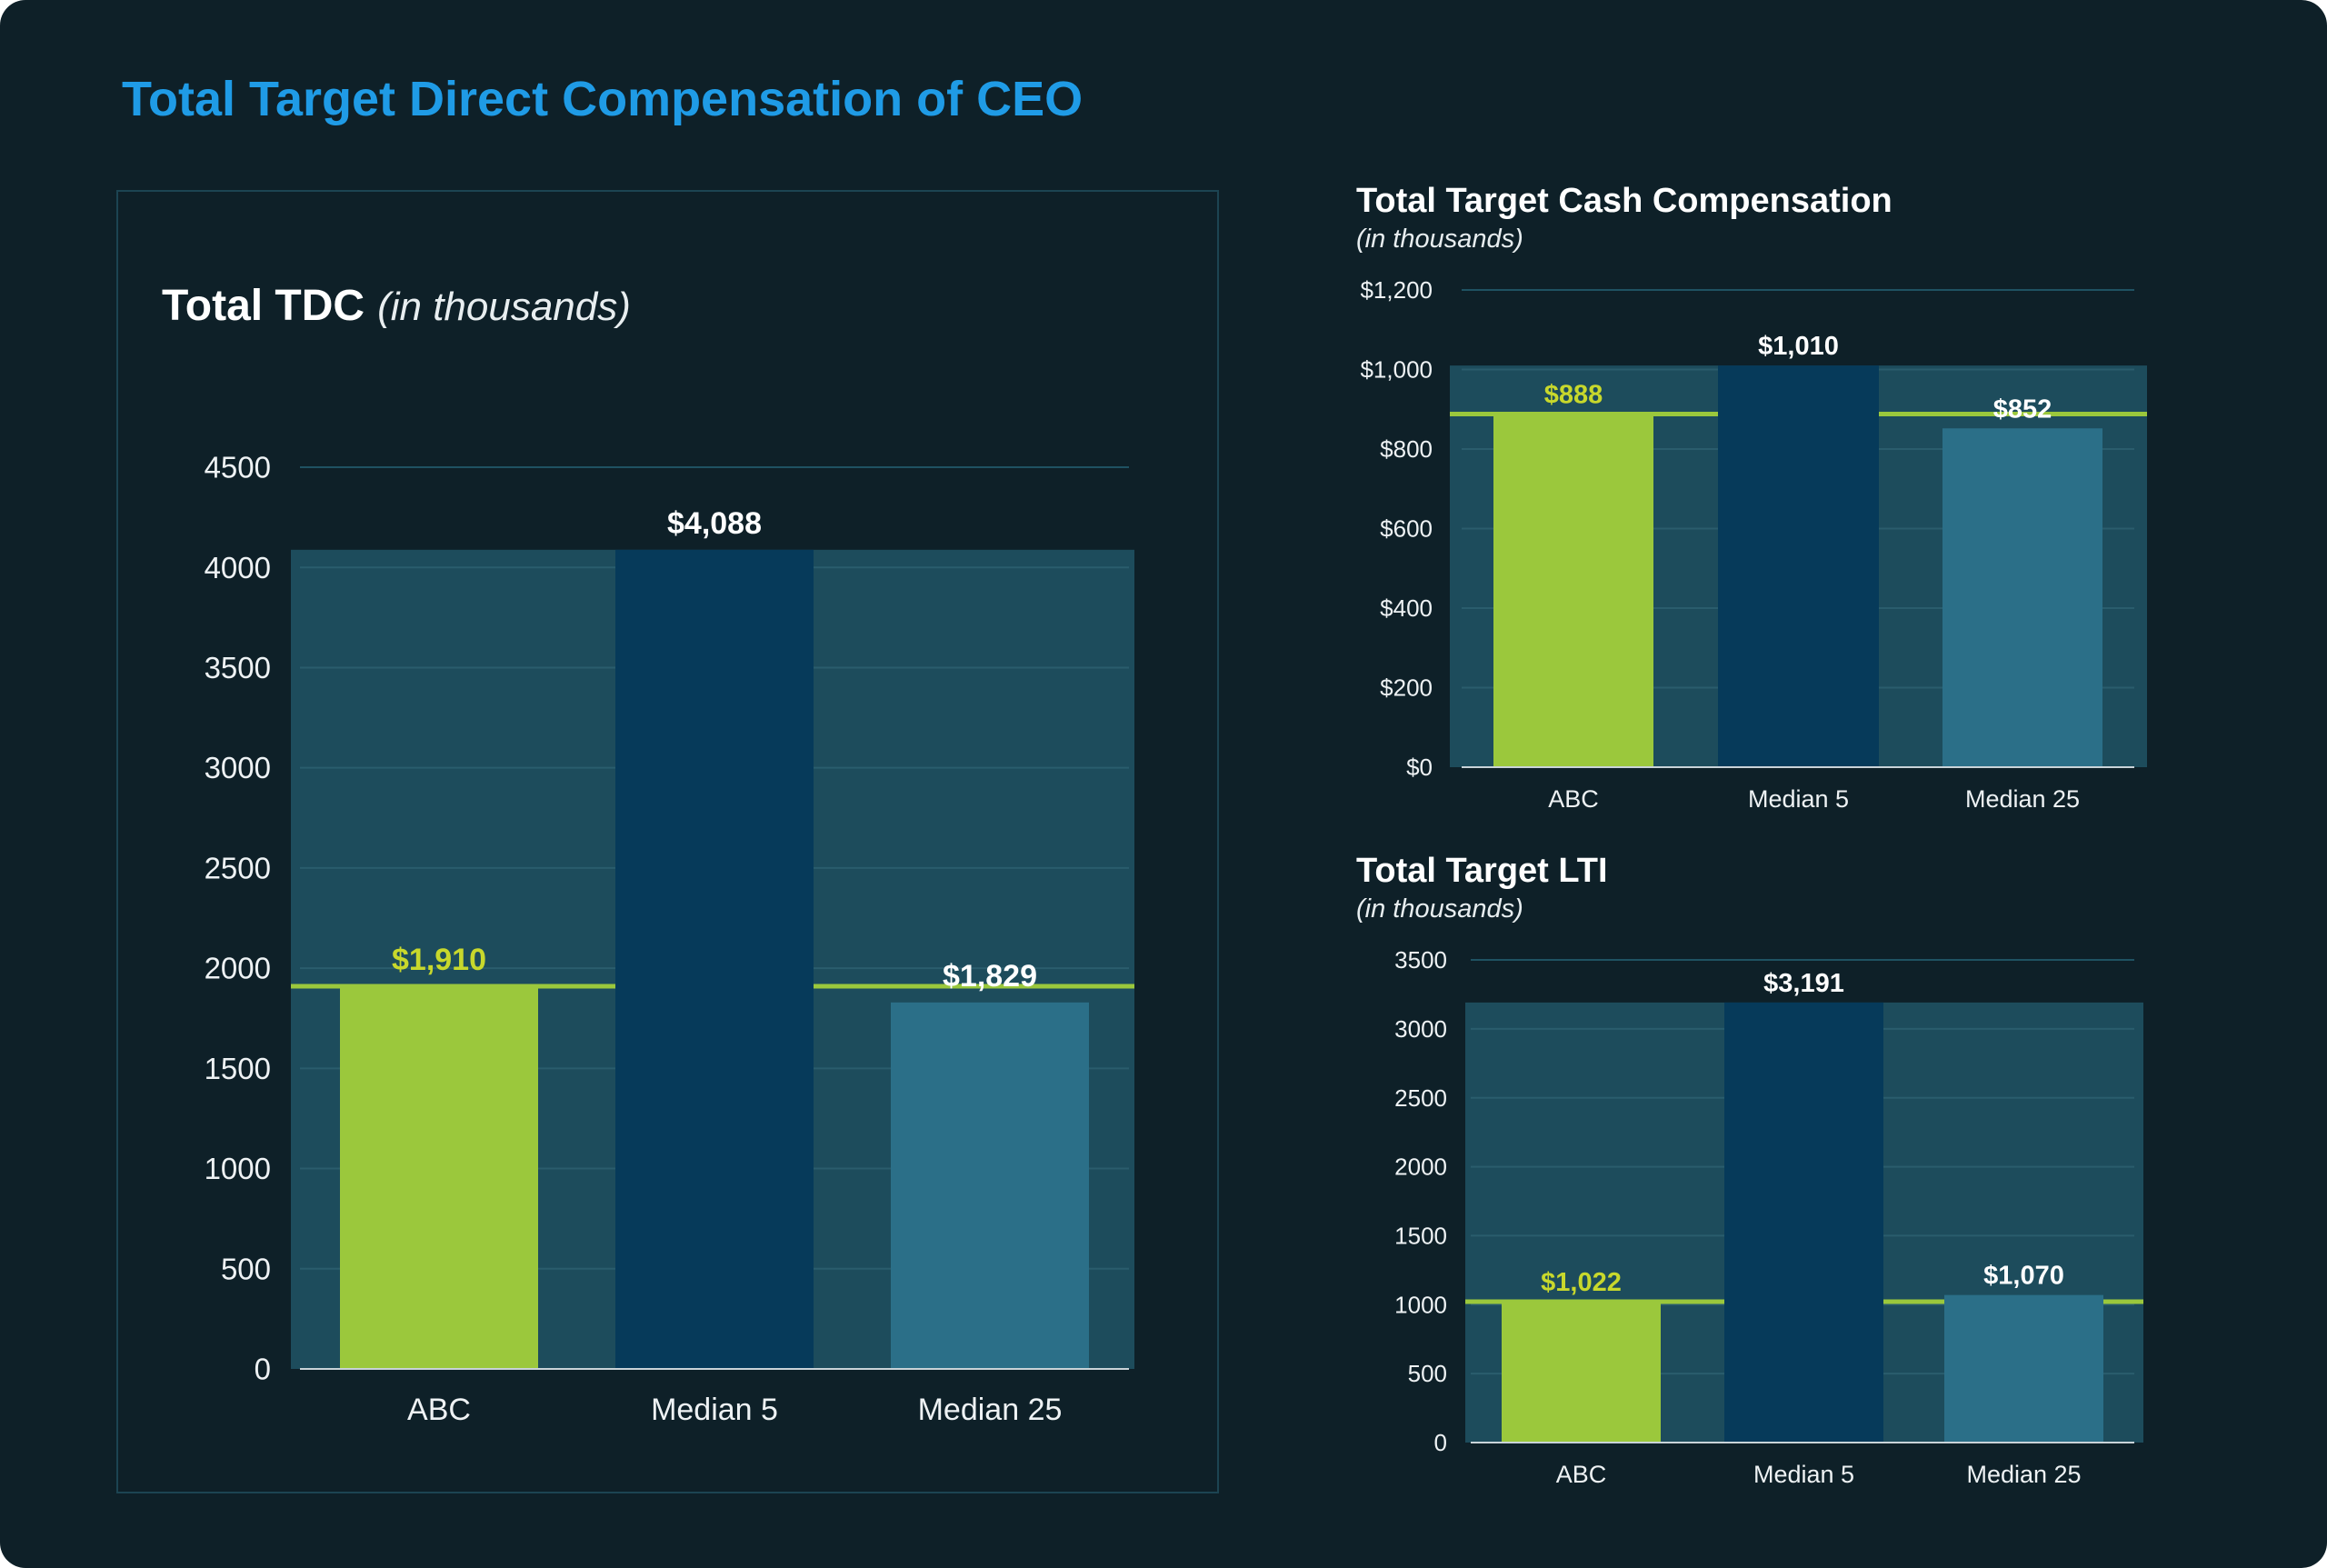 The height and width of the screenshot is (1568, 2327). What do you see at coordinates (1573, 591) in the screenshot?
I see `cash-bar-abc` at bounding box center [1573, 591].